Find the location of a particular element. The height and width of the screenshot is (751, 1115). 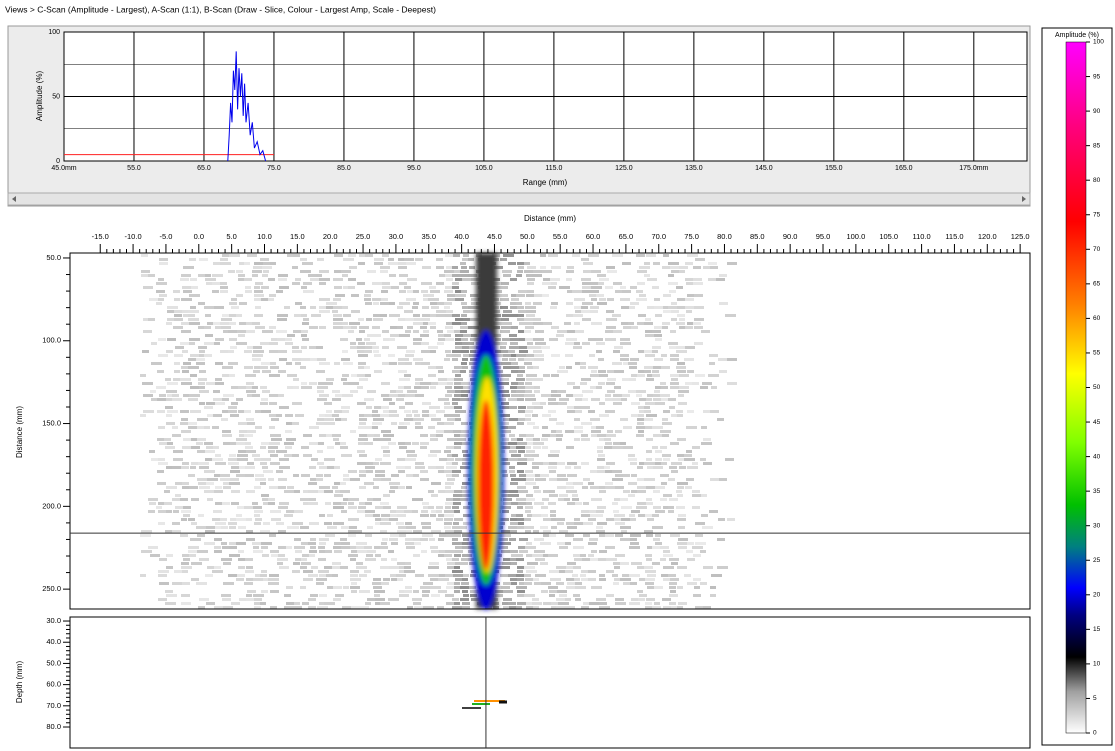

x-tick-label: 120.0 is located at coordinates (987, 236).